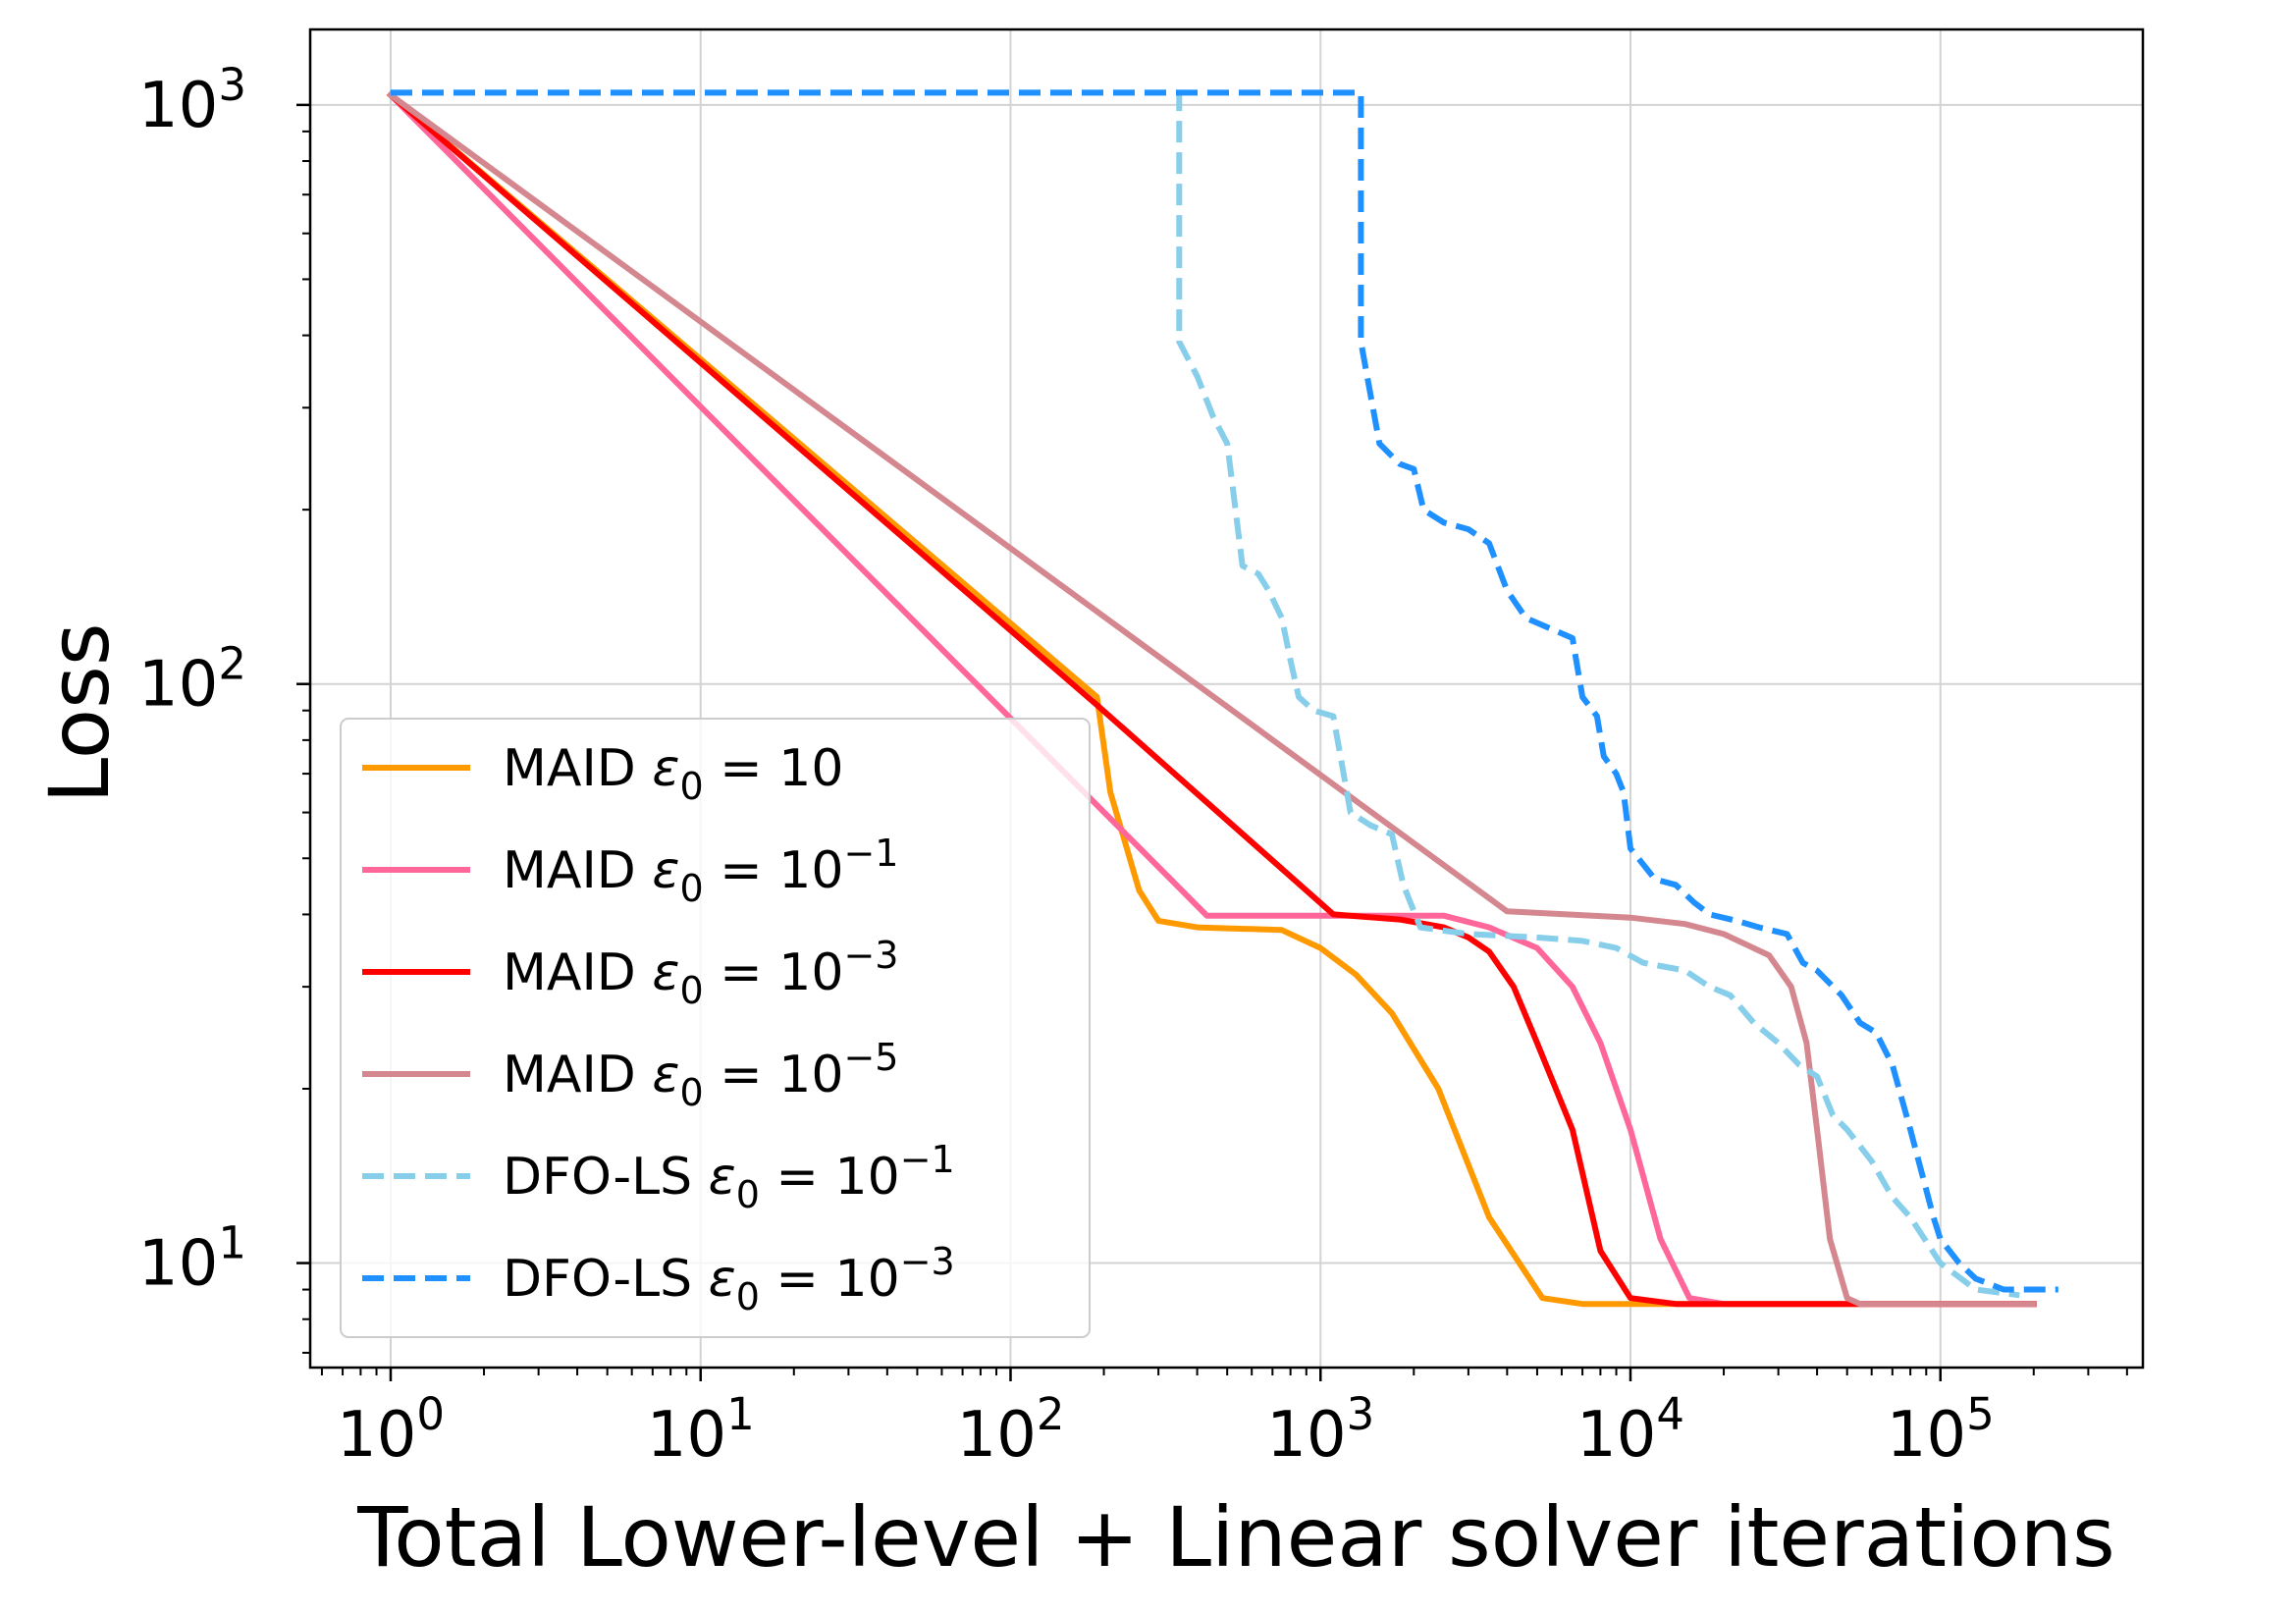  I want to click on y-axis-title: Loss, so click(79, 713).